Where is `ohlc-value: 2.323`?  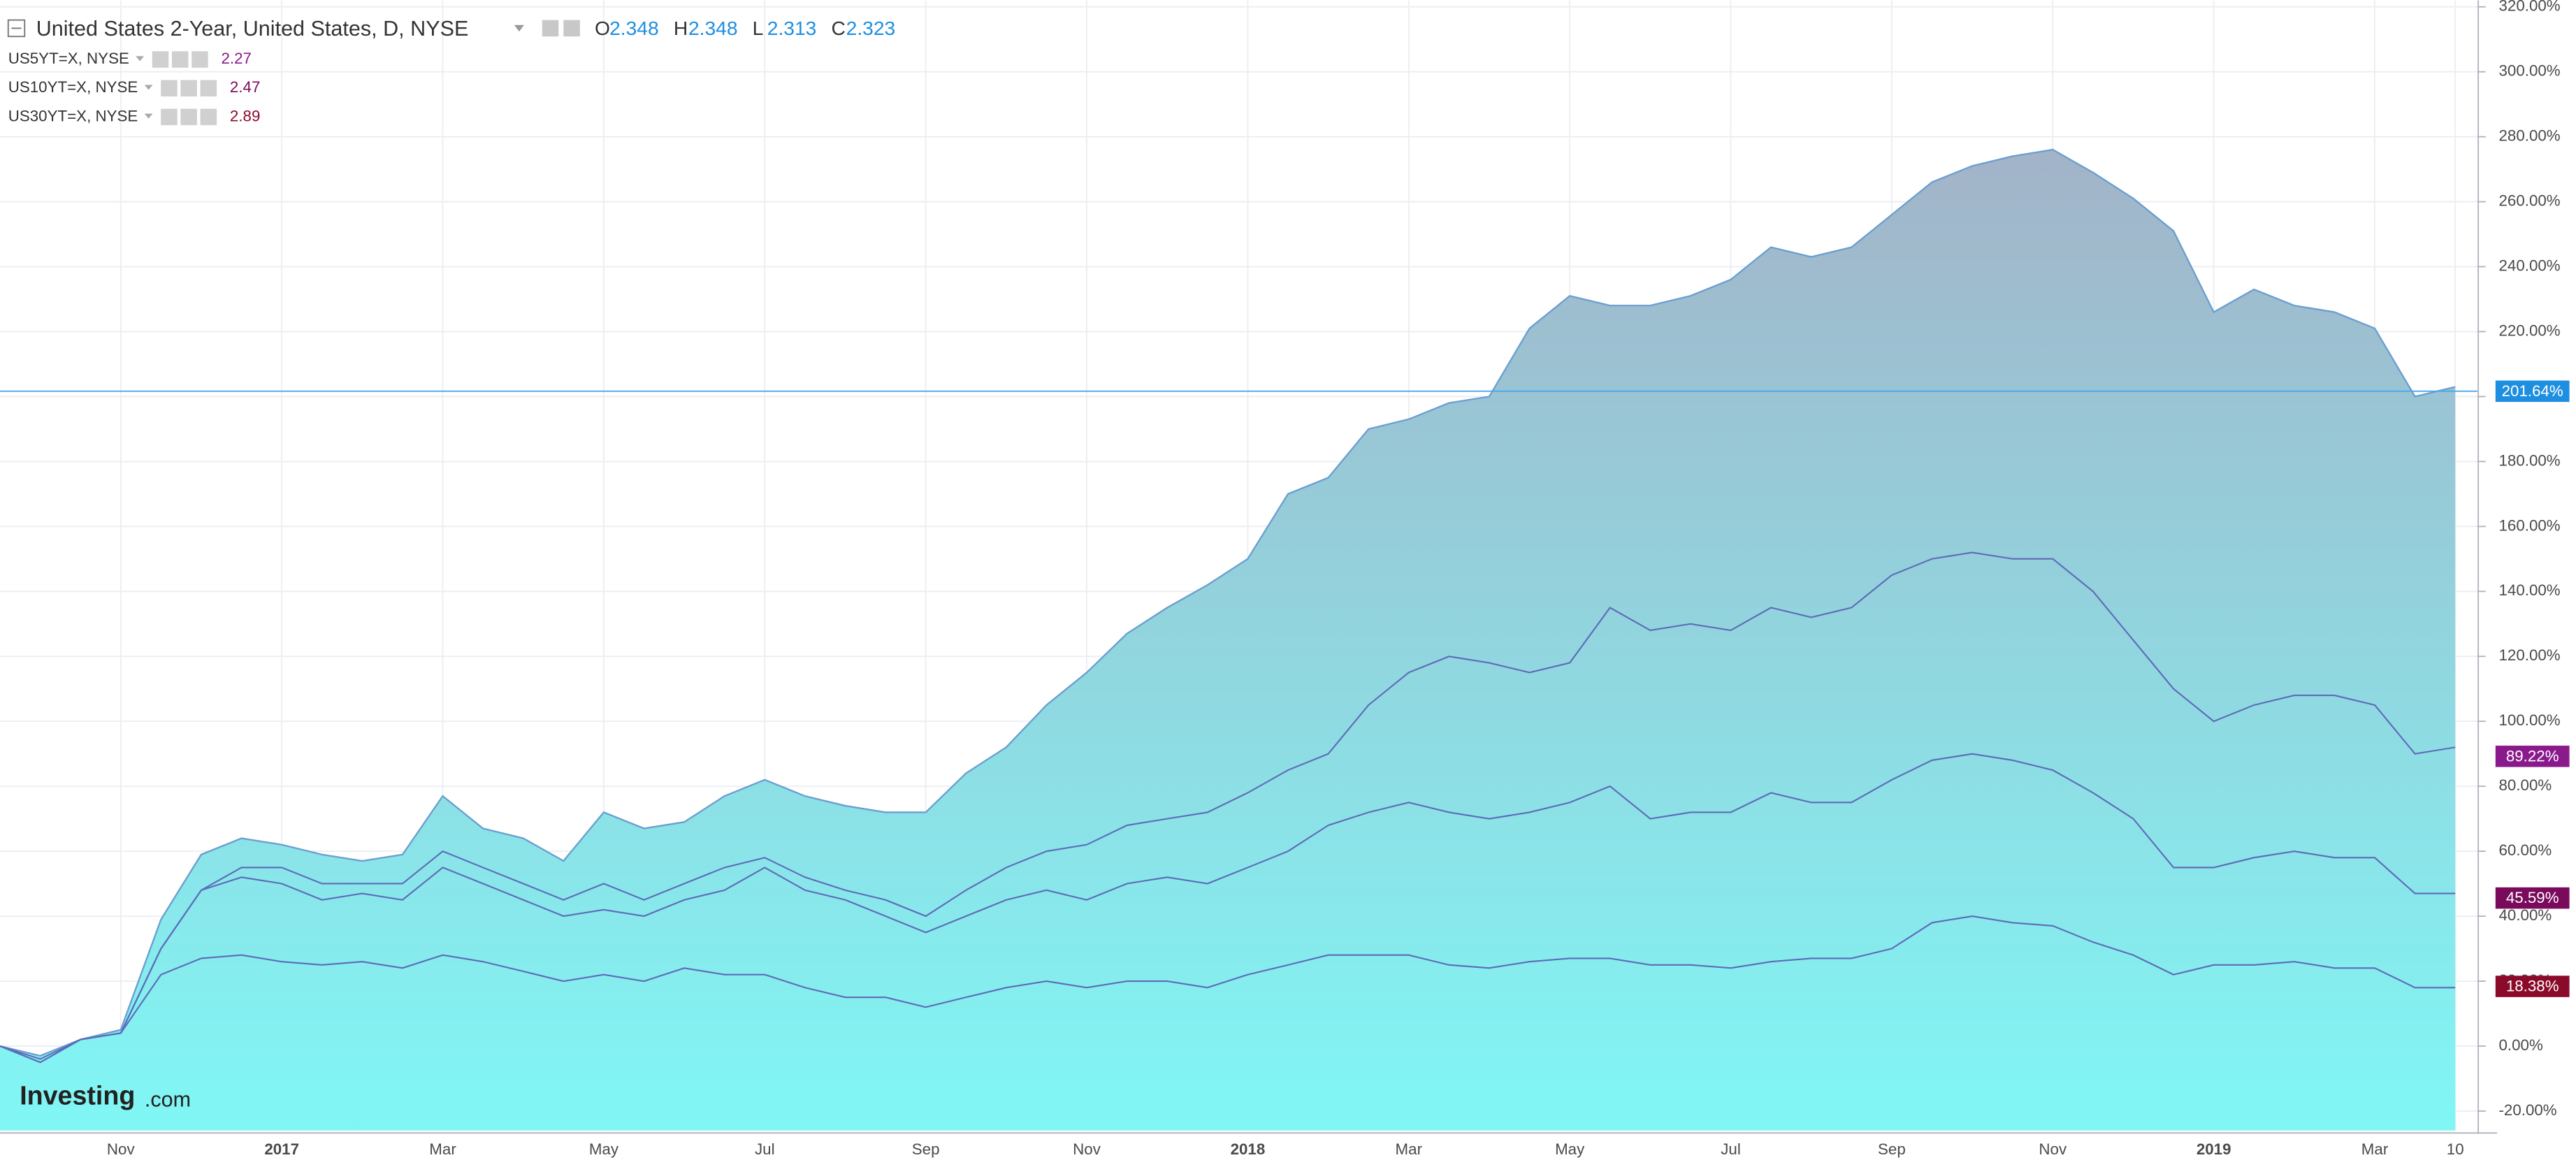 ohlc-value: 2.323 is located at coordinates (871, 28).